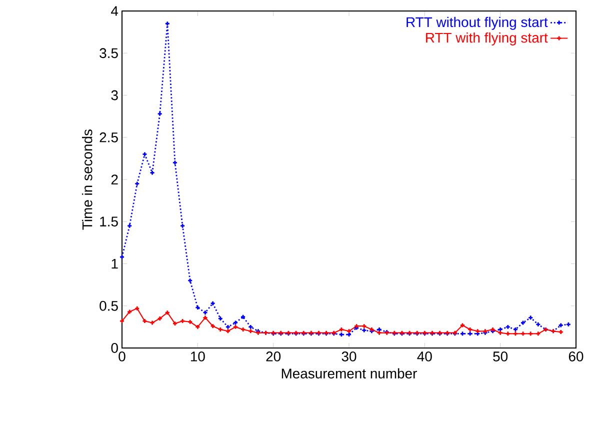  Describe the element at coordinates (273, 357) in the screenshot. I see `x-tick-label: 20` at that location.